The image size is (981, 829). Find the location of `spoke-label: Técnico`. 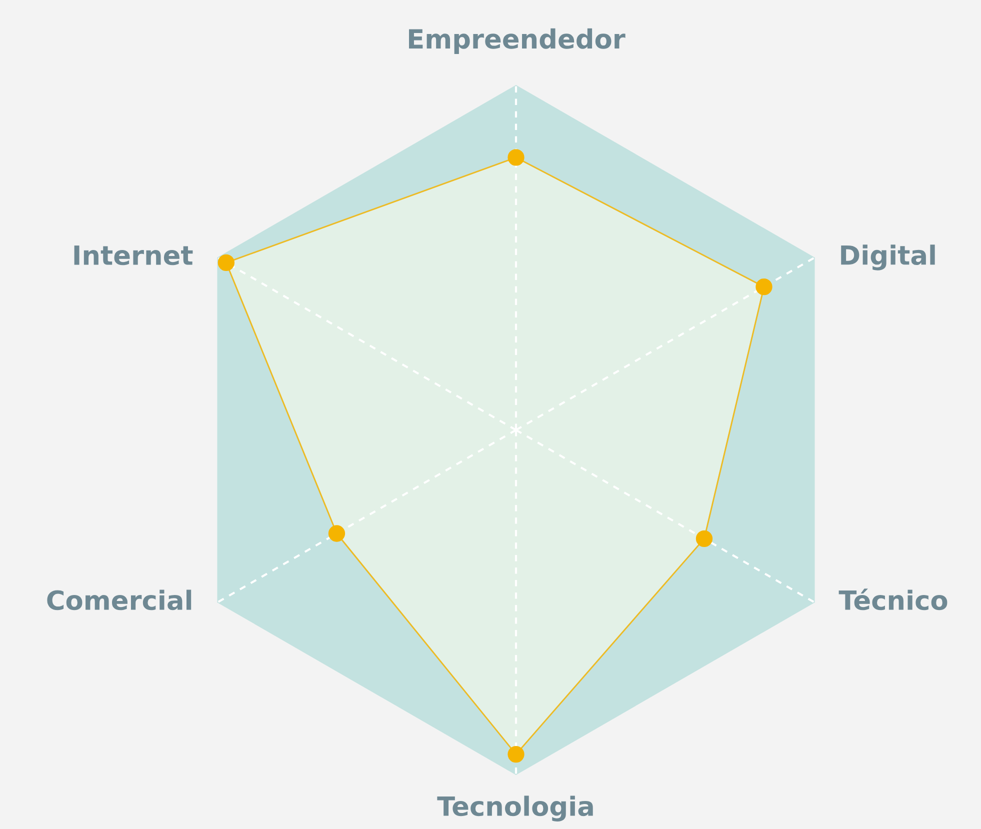

spoke-label: Técnico is located at coordinates (893, 599).